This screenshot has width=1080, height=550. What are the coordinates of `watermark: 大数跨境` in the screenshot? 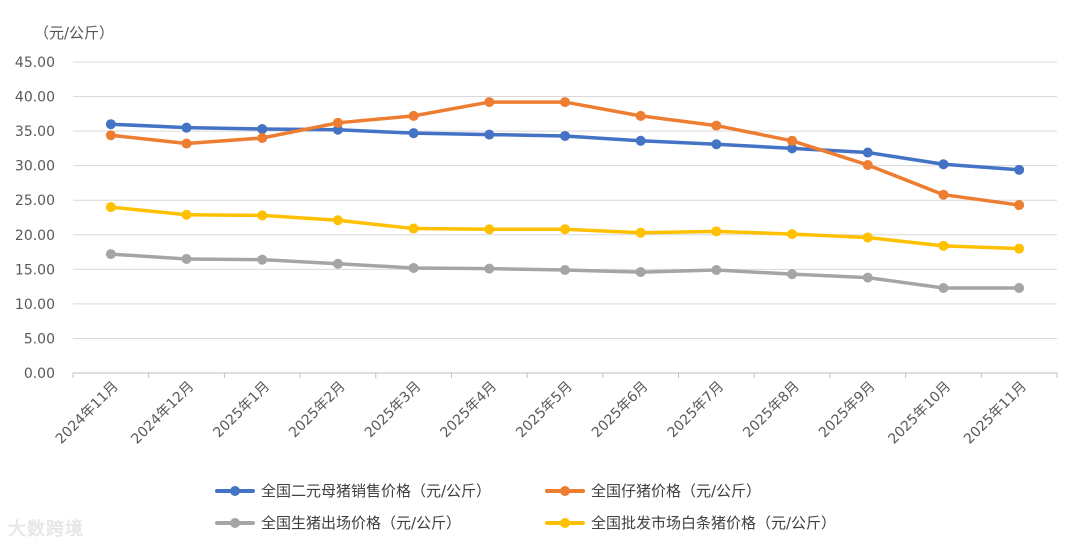 It's located at (46, 529).